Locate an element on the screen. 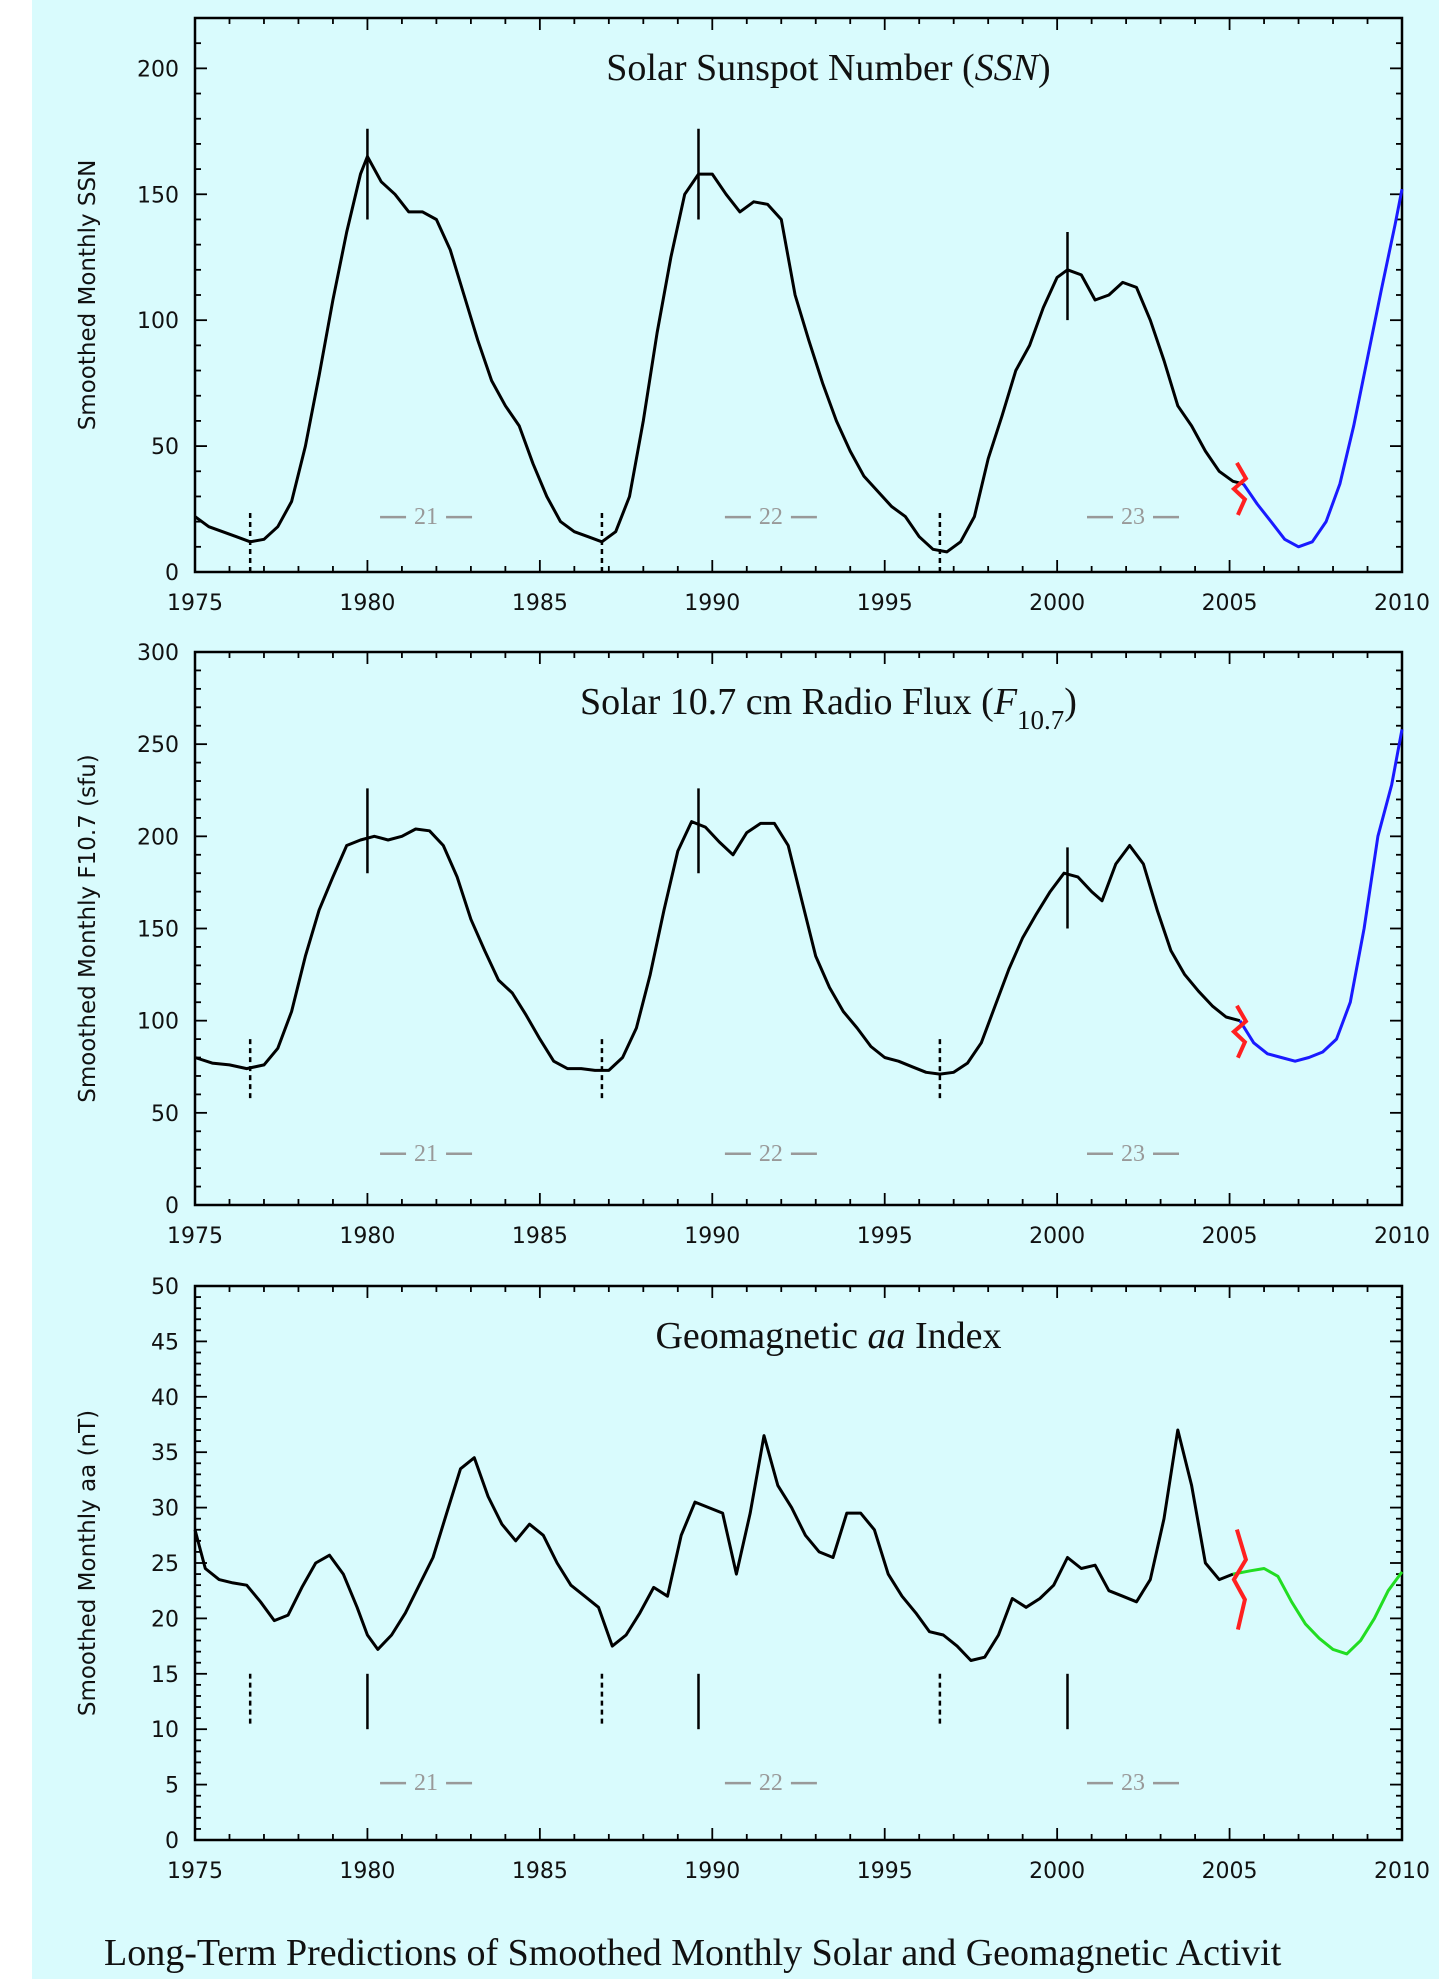 Image resolution: width=1439 pixels, height=1979 pixels. chart-title-part: Solar 10.7 cm Radio Flux ( is located at coordinates (787, 702).